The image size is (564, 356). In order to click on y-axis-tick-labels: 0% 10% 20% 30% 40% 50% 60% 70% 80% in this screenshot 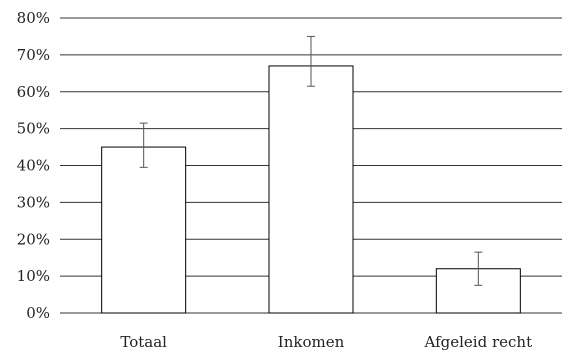, I will do `click(33, 165)`.